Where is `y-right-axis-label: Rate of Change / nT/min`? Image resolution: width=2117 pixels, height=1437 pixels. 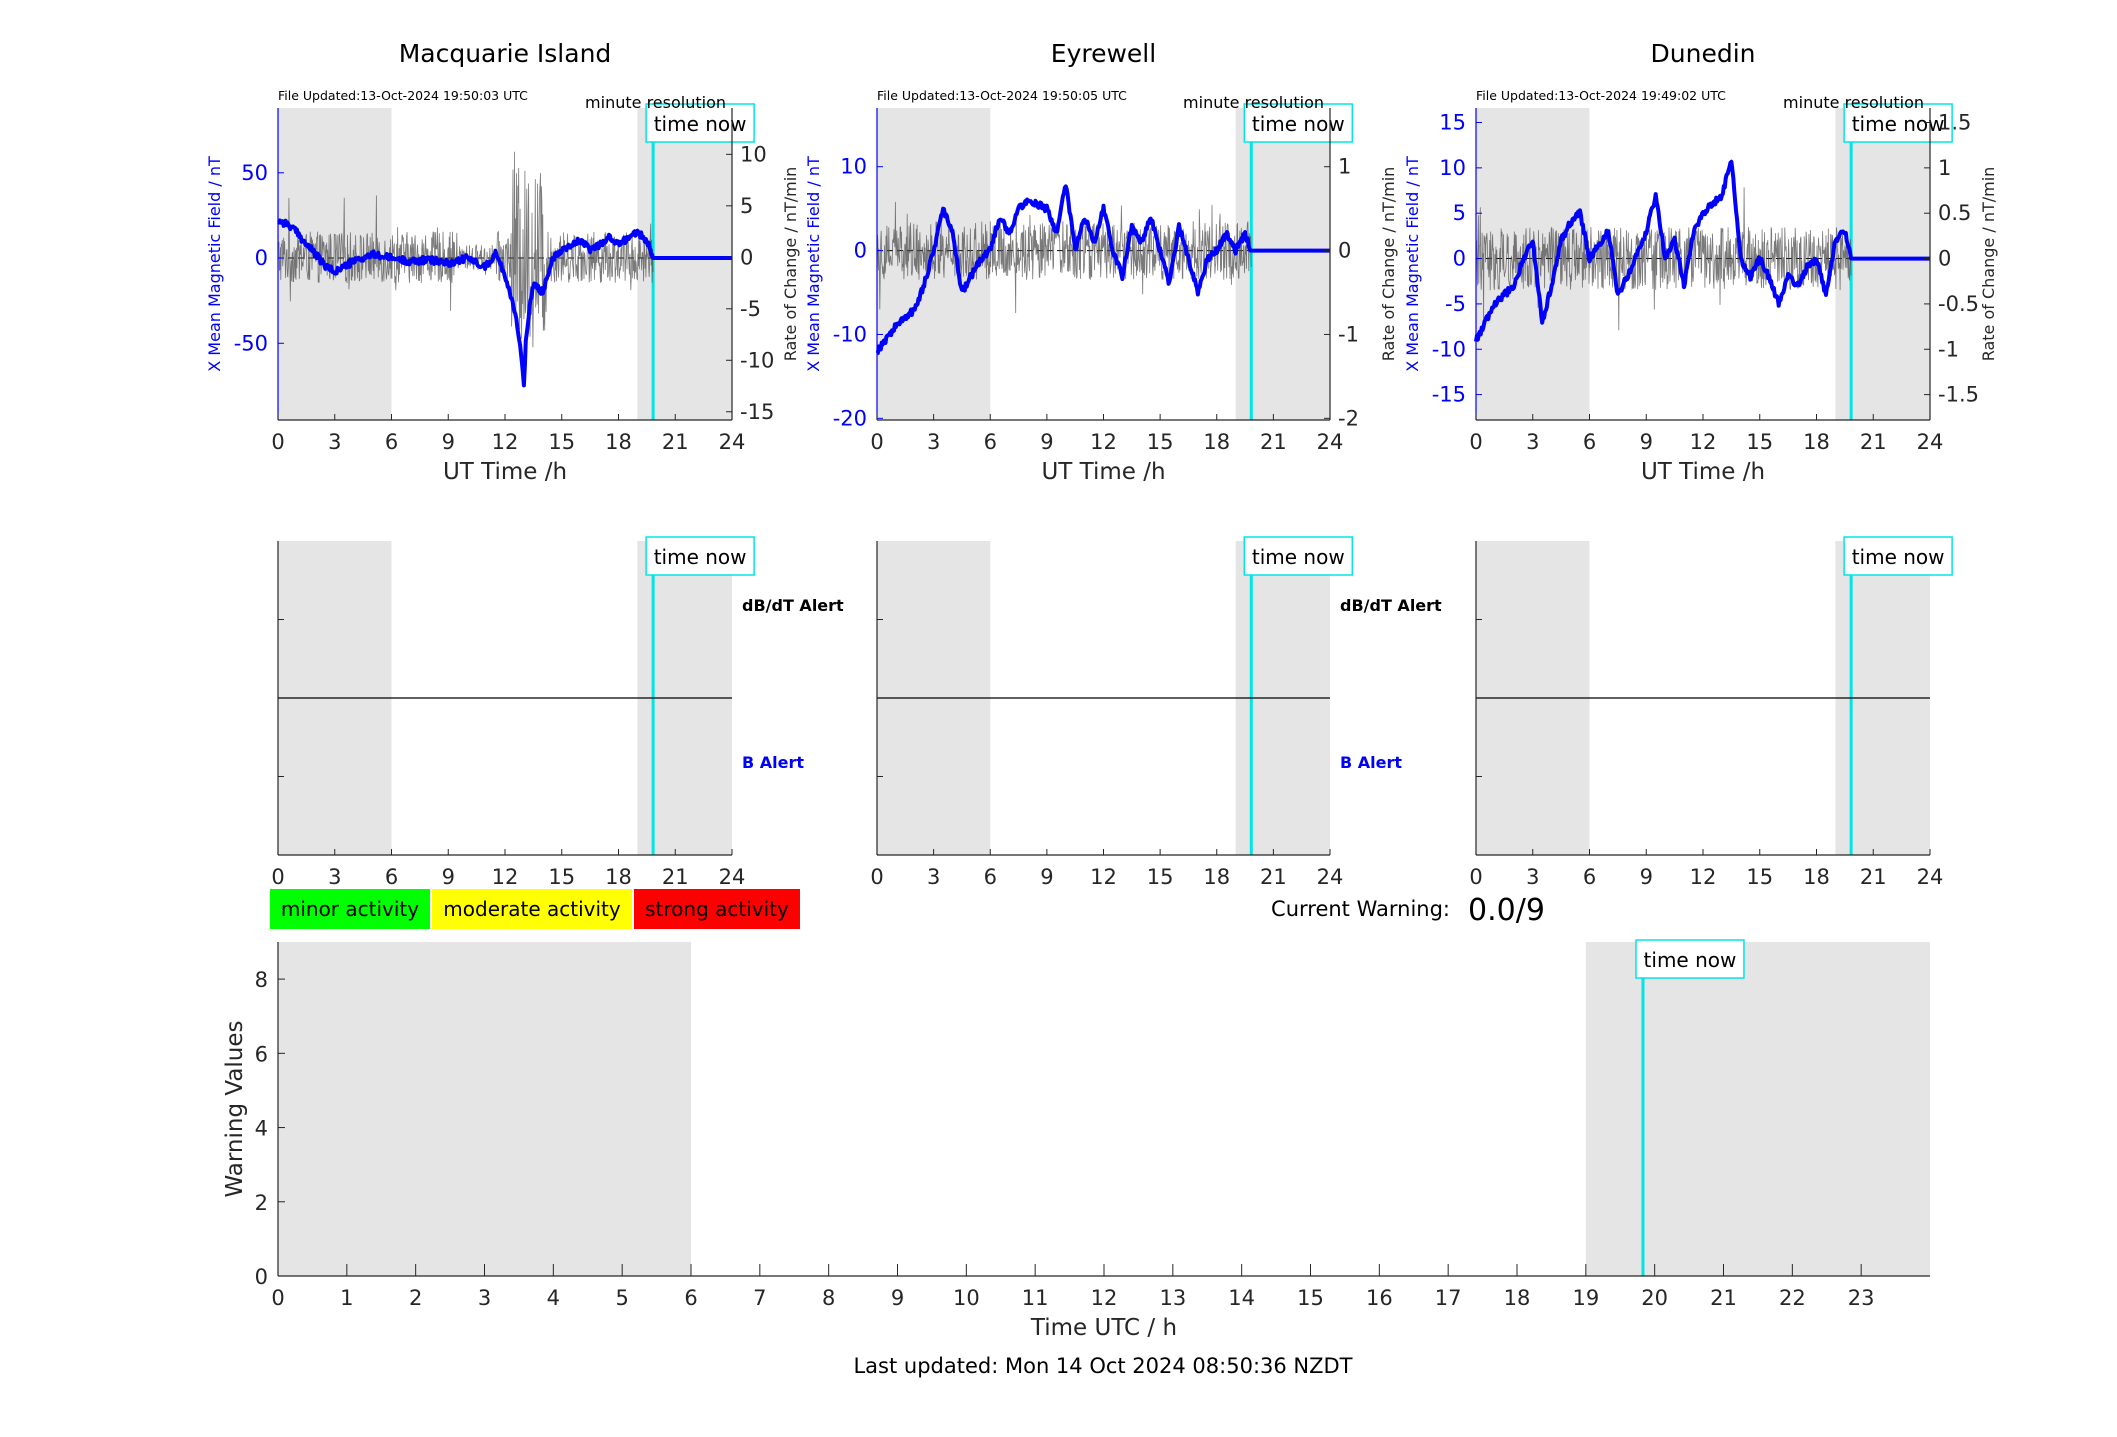 y-right-axis-label: Rate of Change / nT/min is located at coordinates (790, 264).